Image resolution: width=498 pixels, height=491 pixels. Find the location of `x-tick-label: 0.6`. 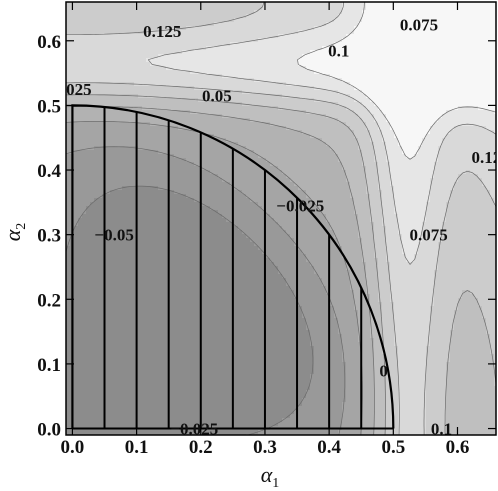

x-tick-label: 0.6 is located at coordinates (458, 447).